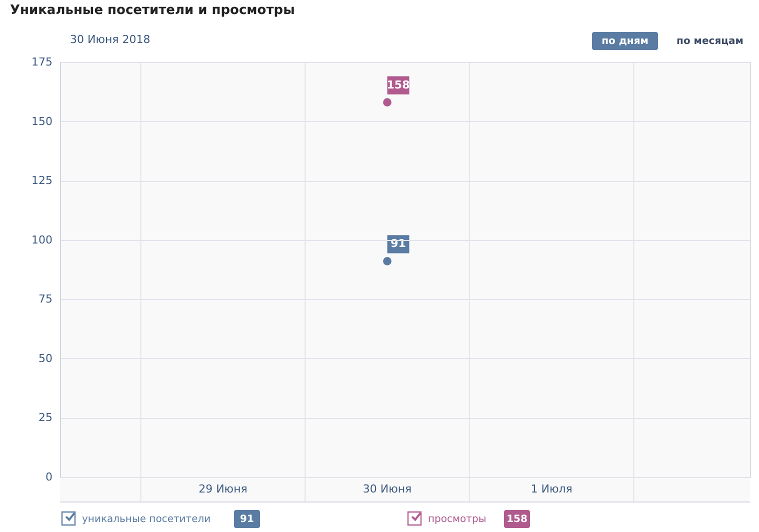 The image size is (759, 532). I want to click on x-tick-label: 30 Июня, so click(387, 489).